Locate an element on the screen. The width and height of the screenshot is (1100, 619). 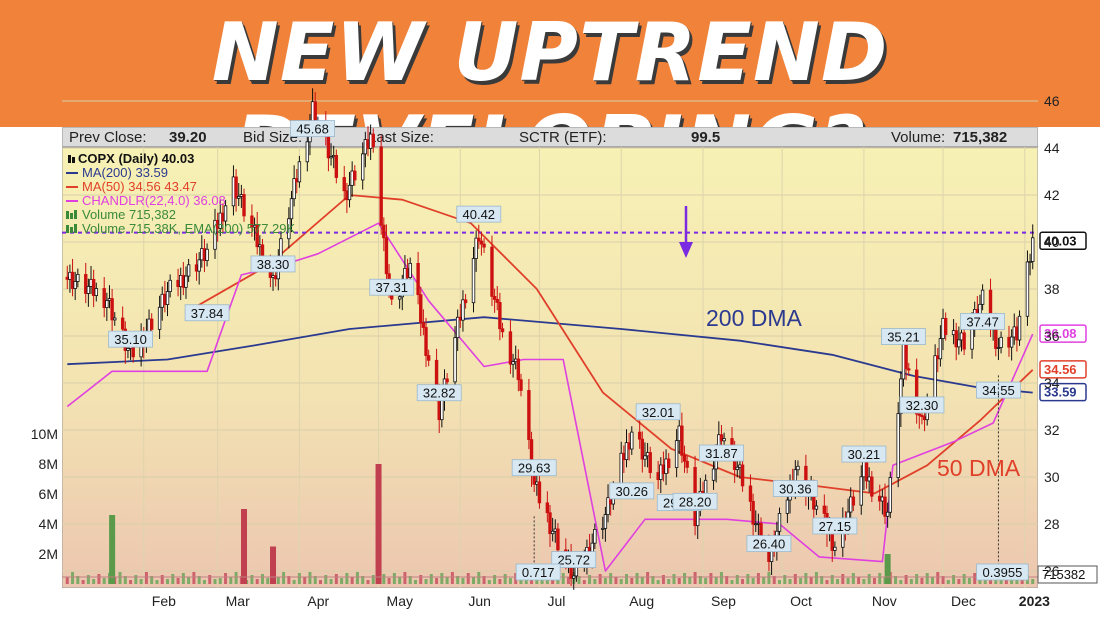
y-tick-label: 42 is located at coordinates (1052, 195).